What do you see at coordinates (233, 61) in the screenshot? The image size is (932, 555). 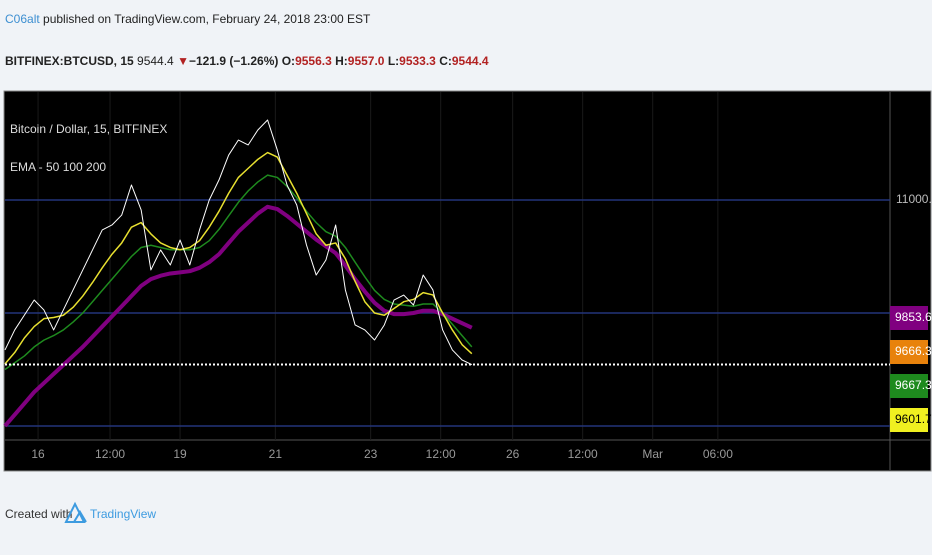 I see `change: −121.9 (−1.26%)` at bounding box center [233, 61].